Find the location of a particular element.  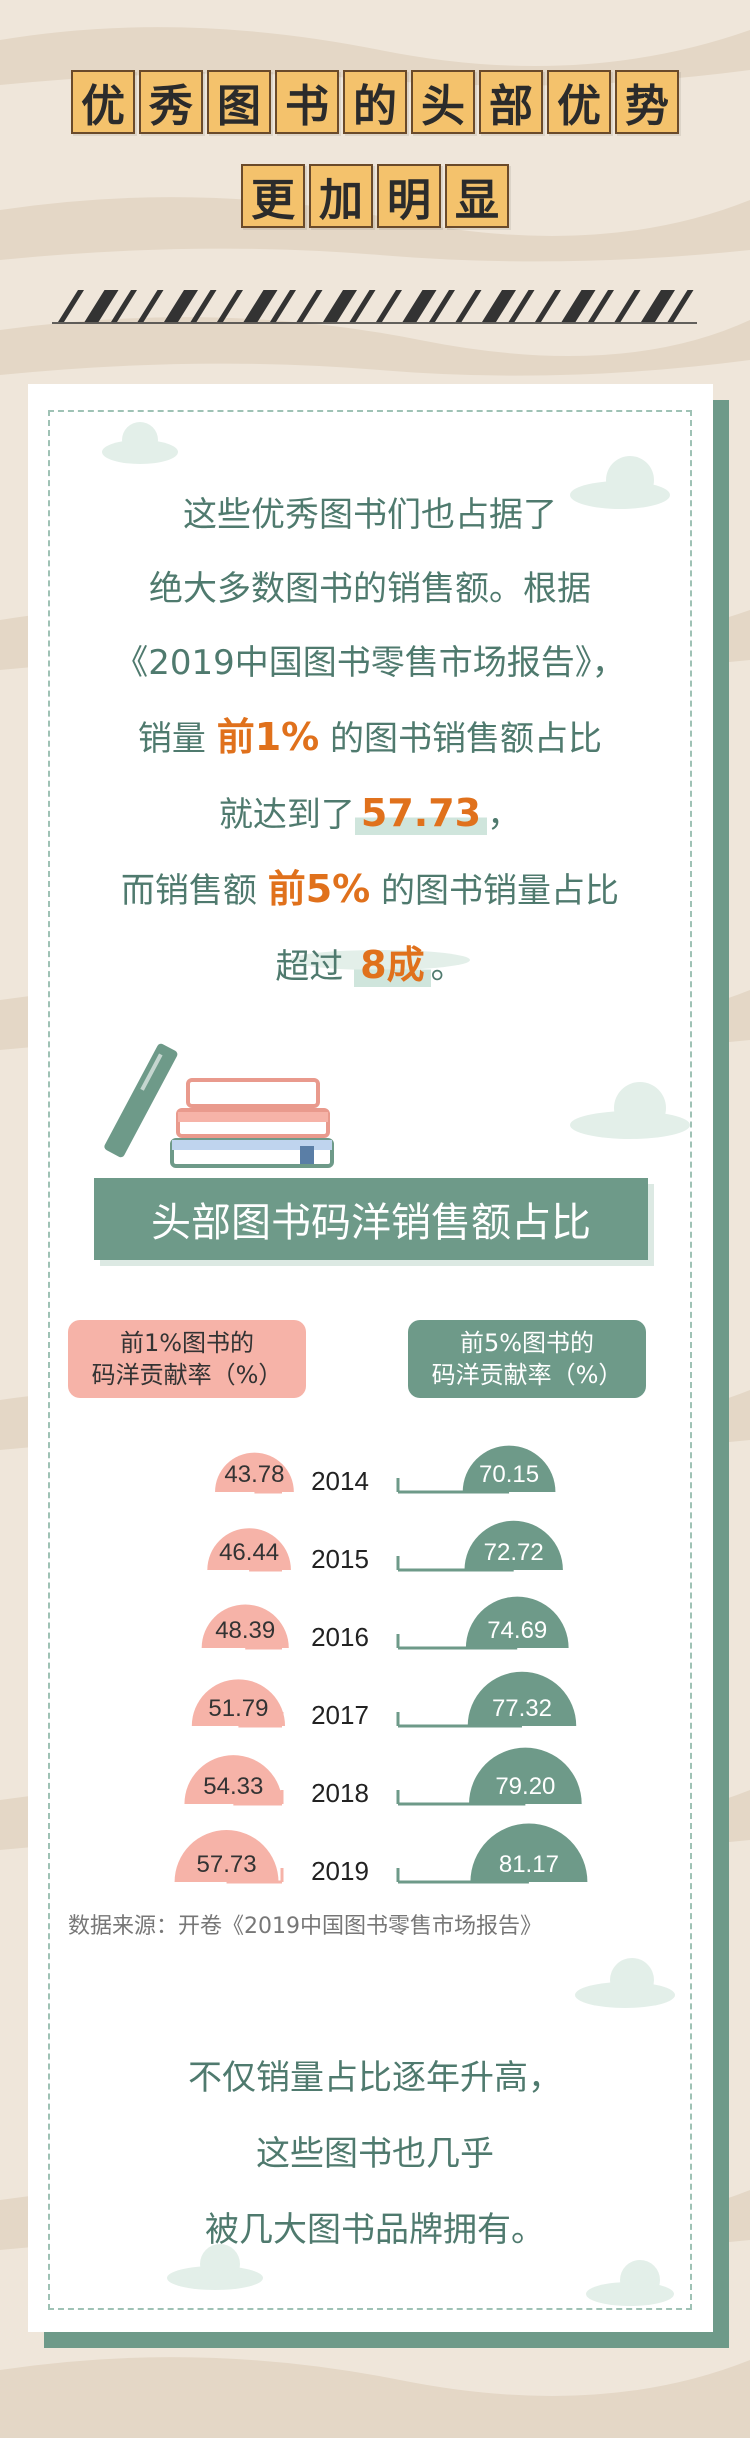

title-line1-tile-1: 优 is located at coordinates (103, 102).